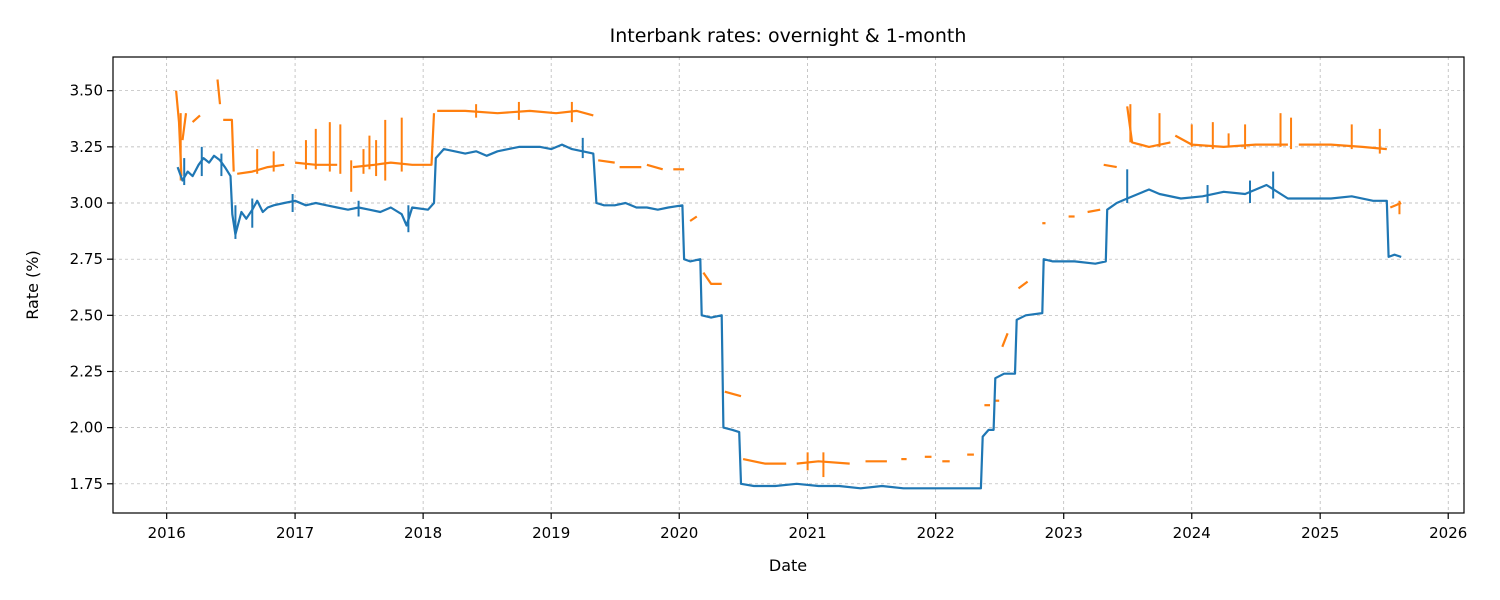  What do you see at coordinates (1448, 533) in the screenshot?
I see `x-tick-label: 2026` at bounding box center [1448, 533].